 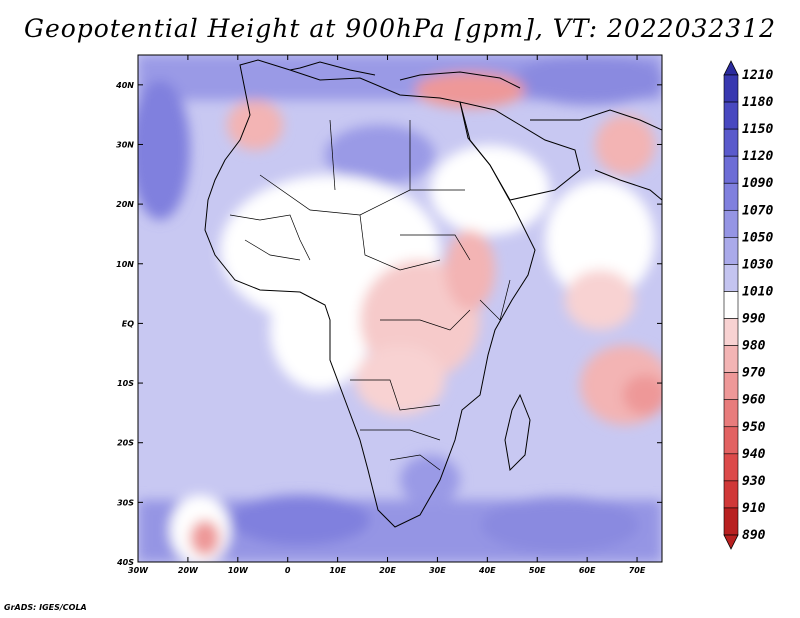 What do you see at coordinates (754, 454) in the screenshot?
I see `colorbar-label: 940` at bounding box center [754, 454].